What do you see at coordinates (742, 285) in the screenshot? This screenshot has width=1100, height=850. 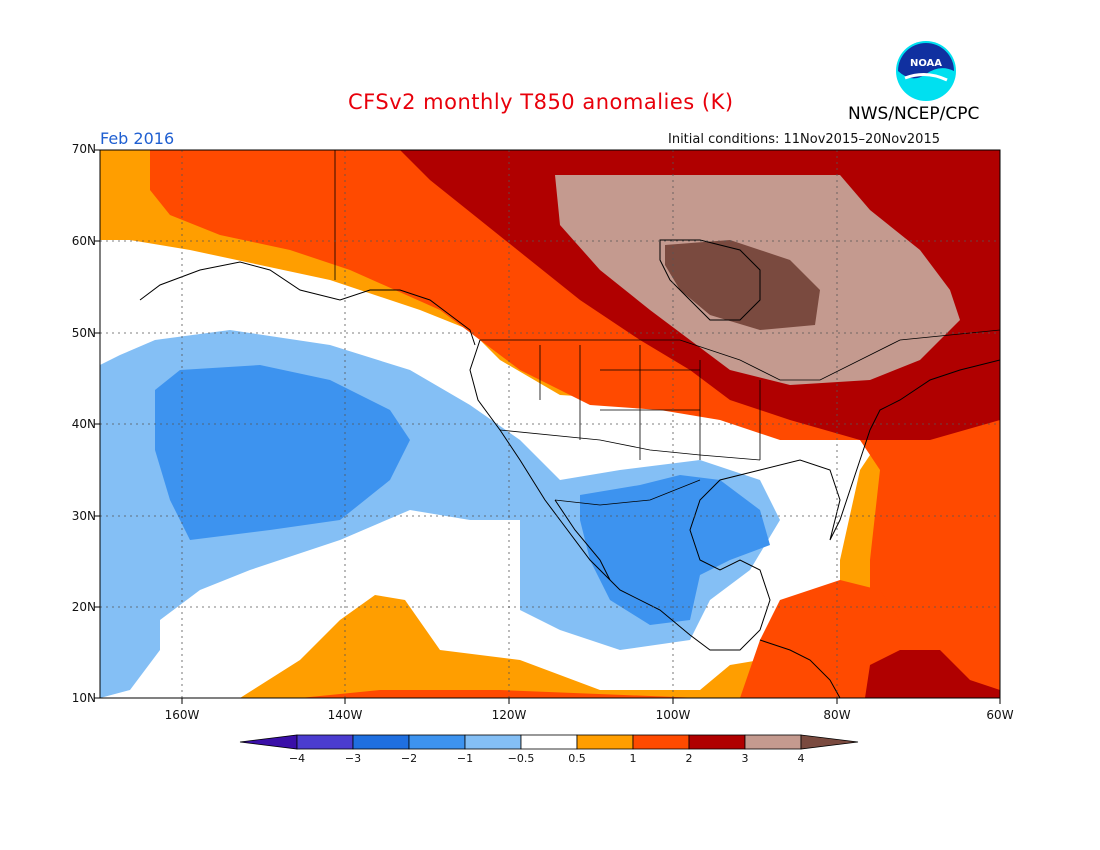 I see `brown-anomaly` at bounding box center [742, 285].